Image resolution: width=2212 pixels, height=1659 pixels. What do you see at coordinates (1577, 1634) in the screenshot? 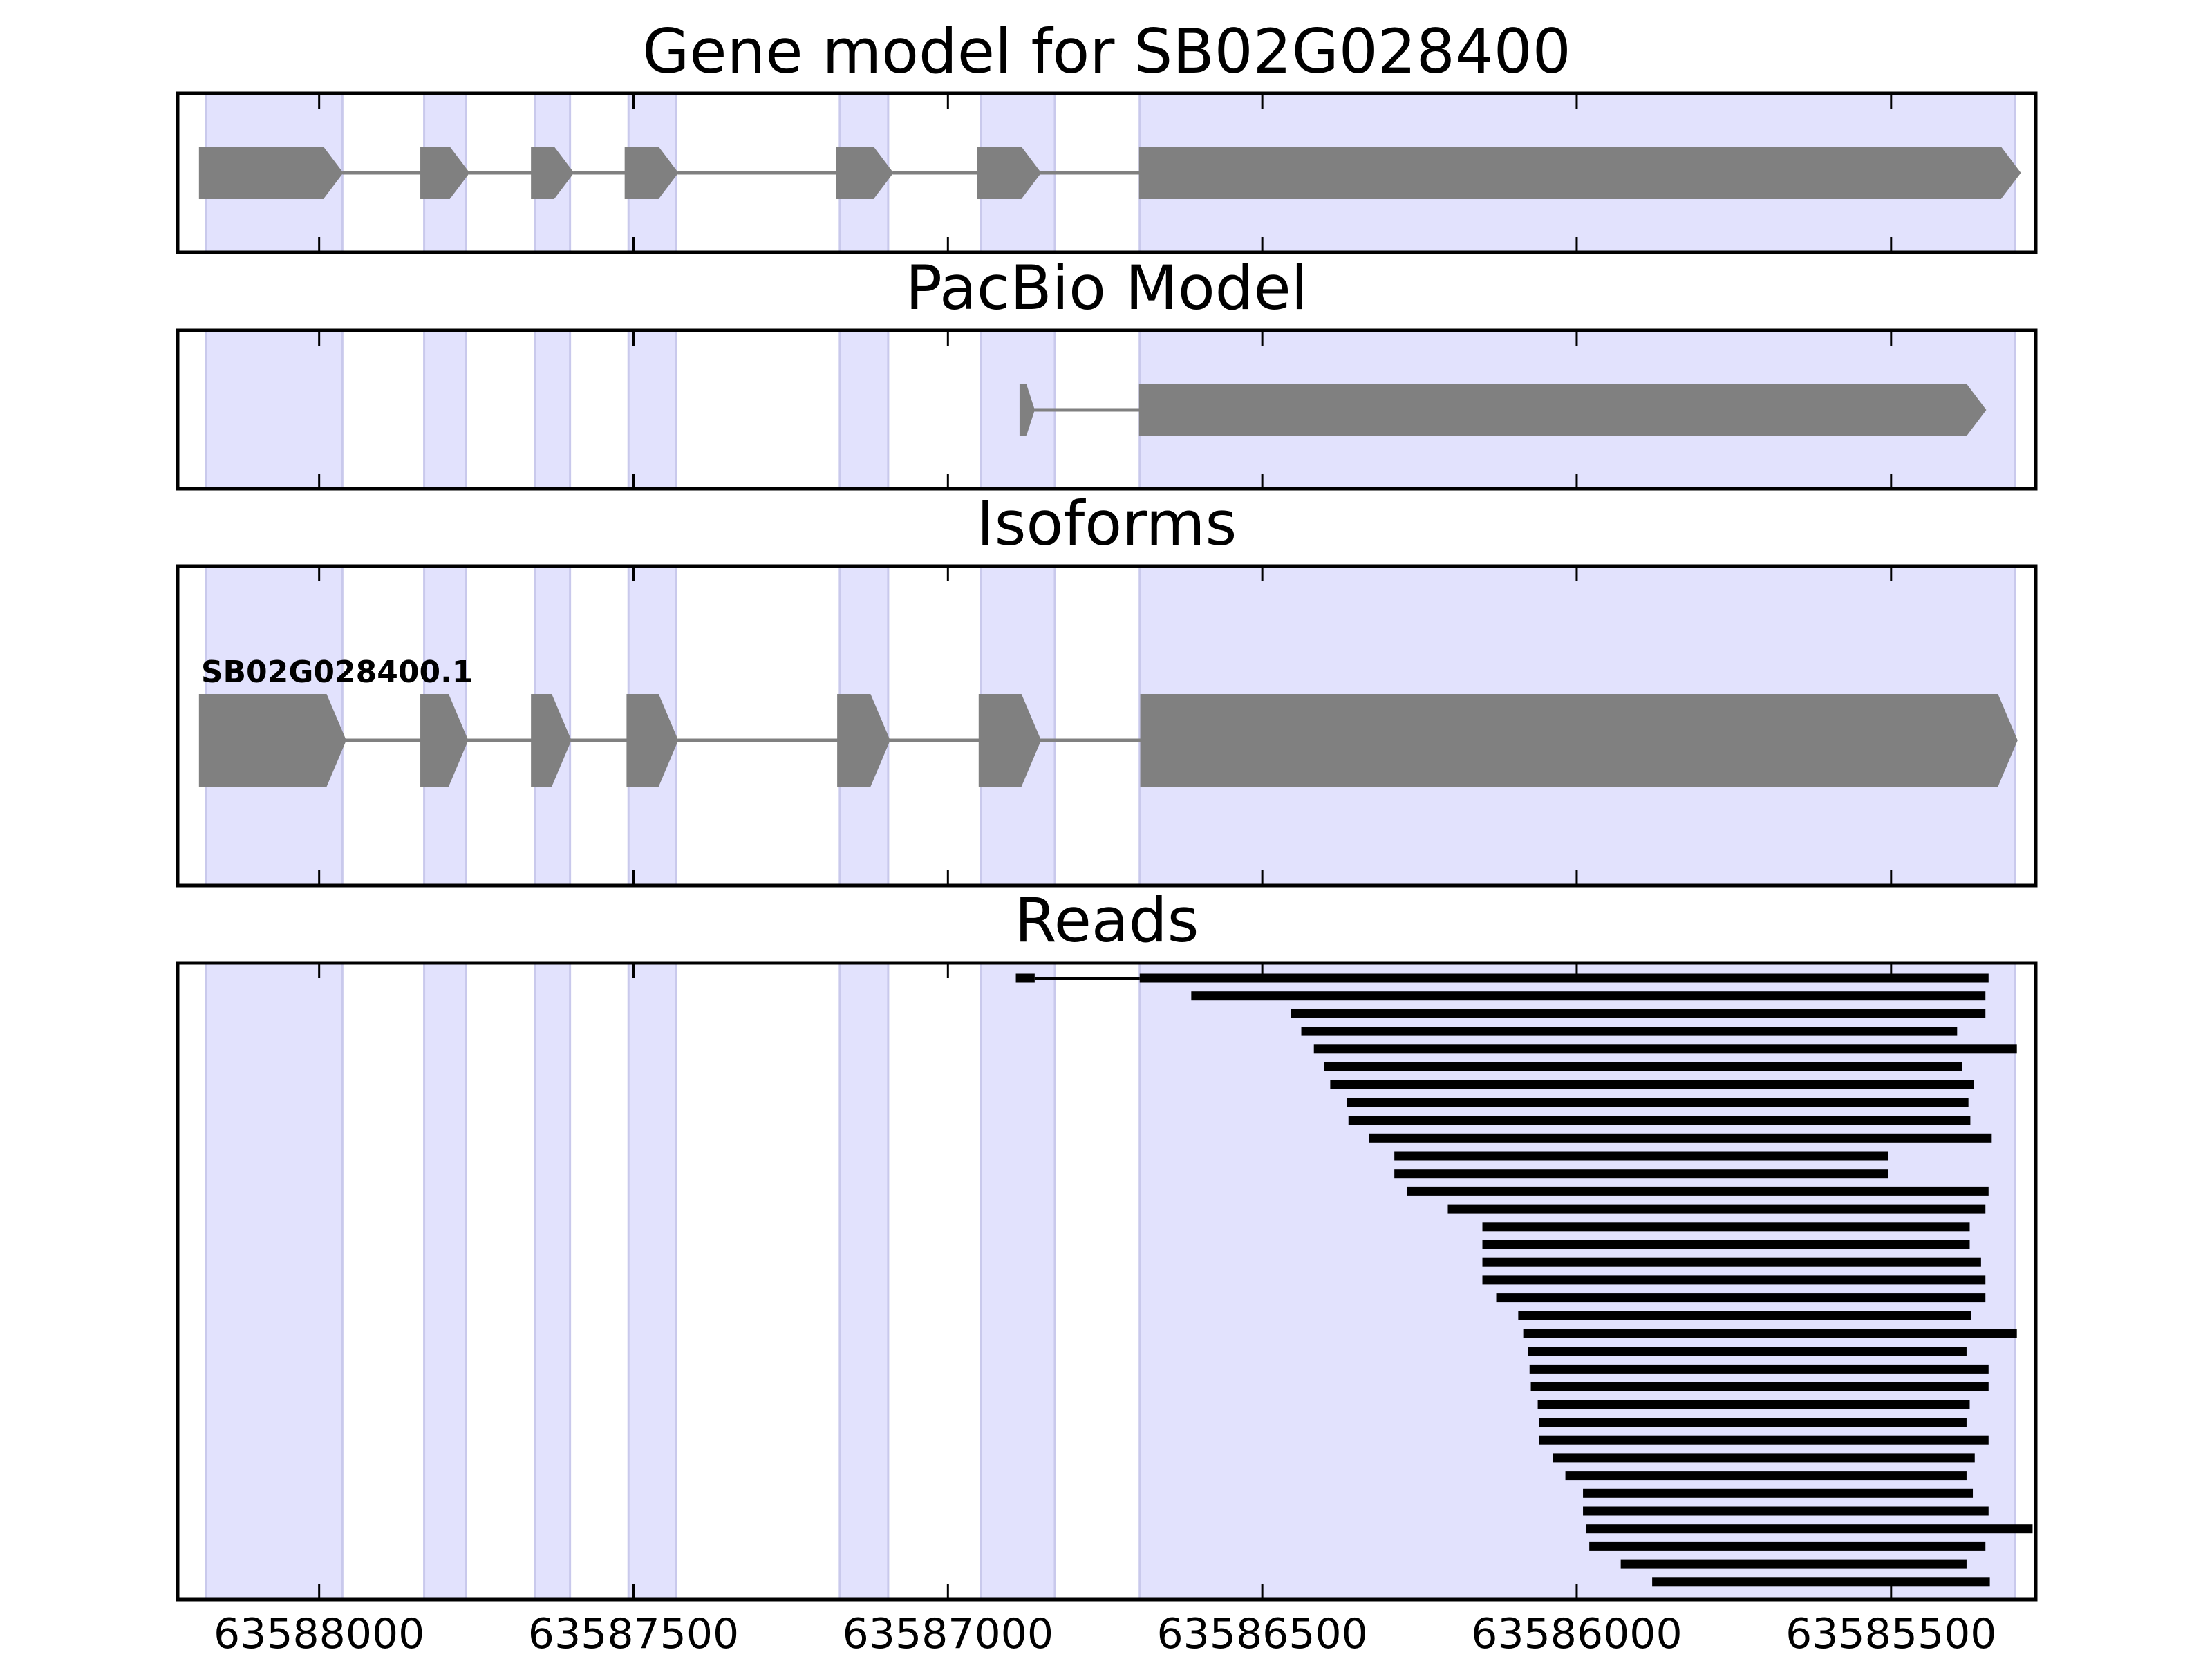
I see `x-tick-label: 63586000` at bounding box center [1577, 1634].